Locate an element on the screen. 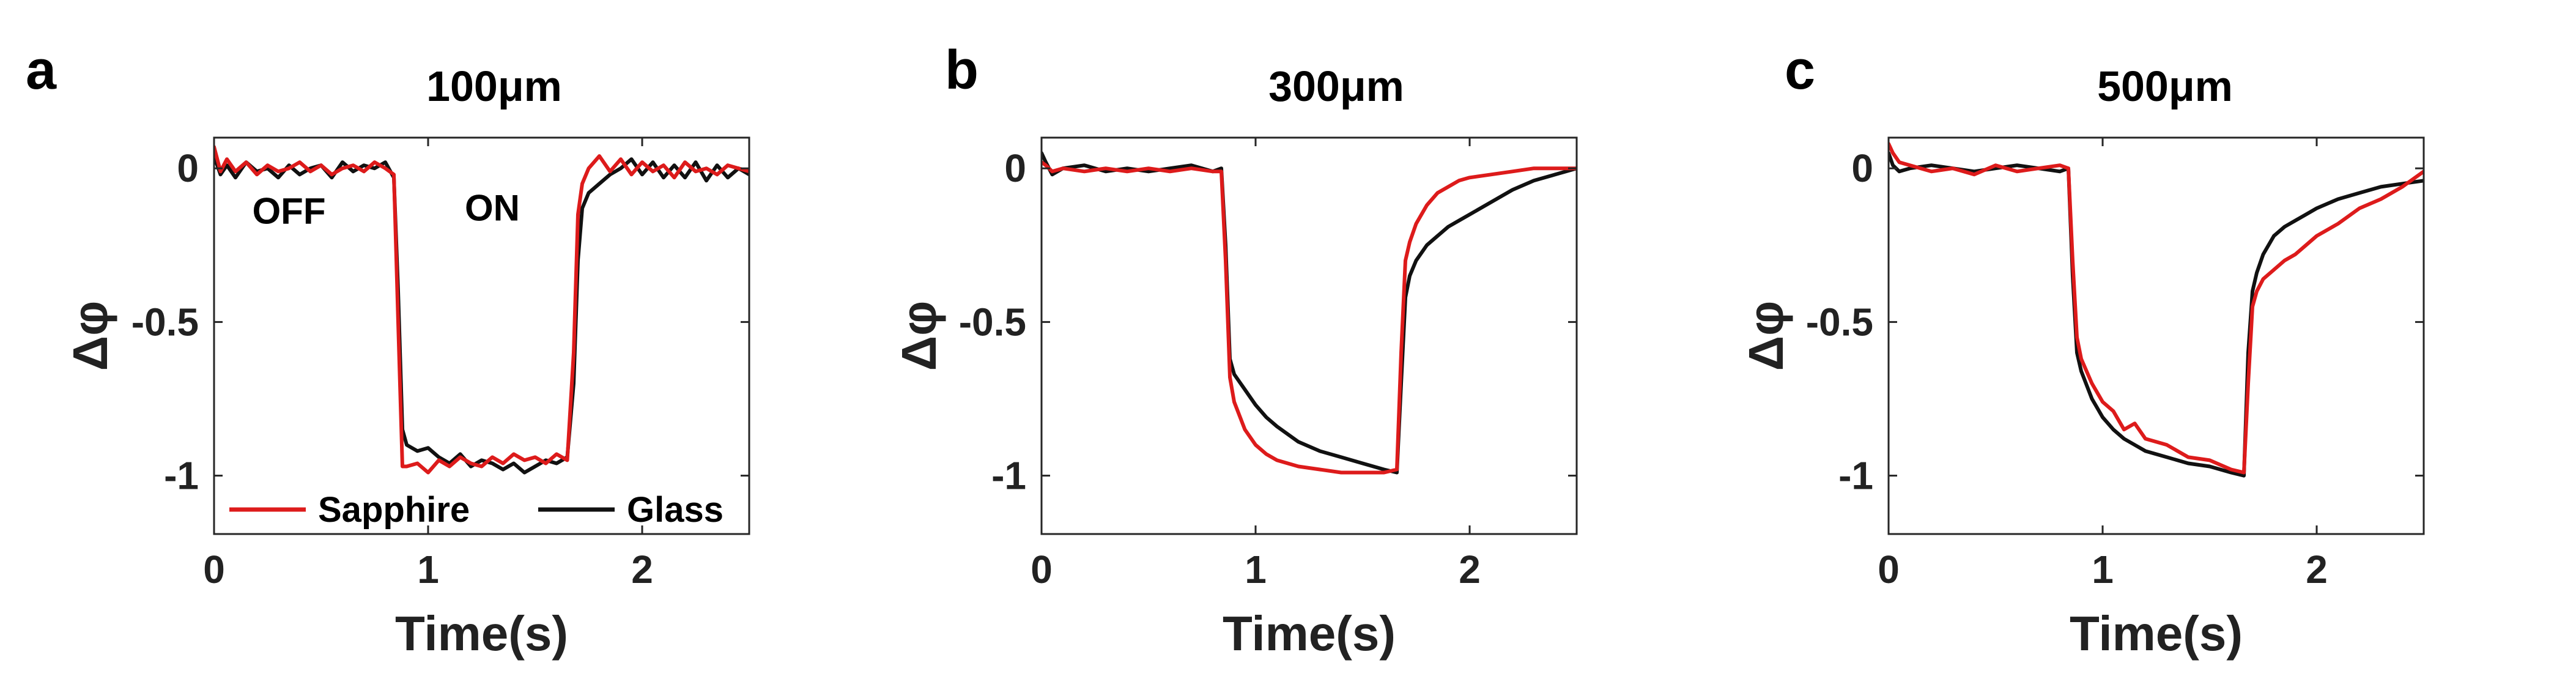  legend-label-sapphire: Sapphire is located at coordinates (394, 510).